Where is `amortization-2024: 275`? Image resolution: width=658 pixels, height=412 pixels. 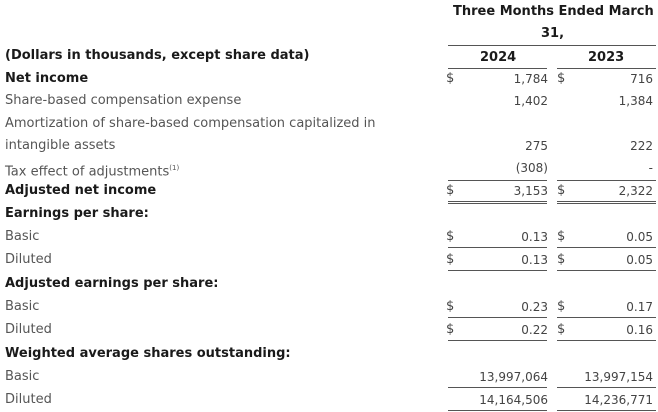
amortization-2024: 275 is located at coordinates (536, 146).